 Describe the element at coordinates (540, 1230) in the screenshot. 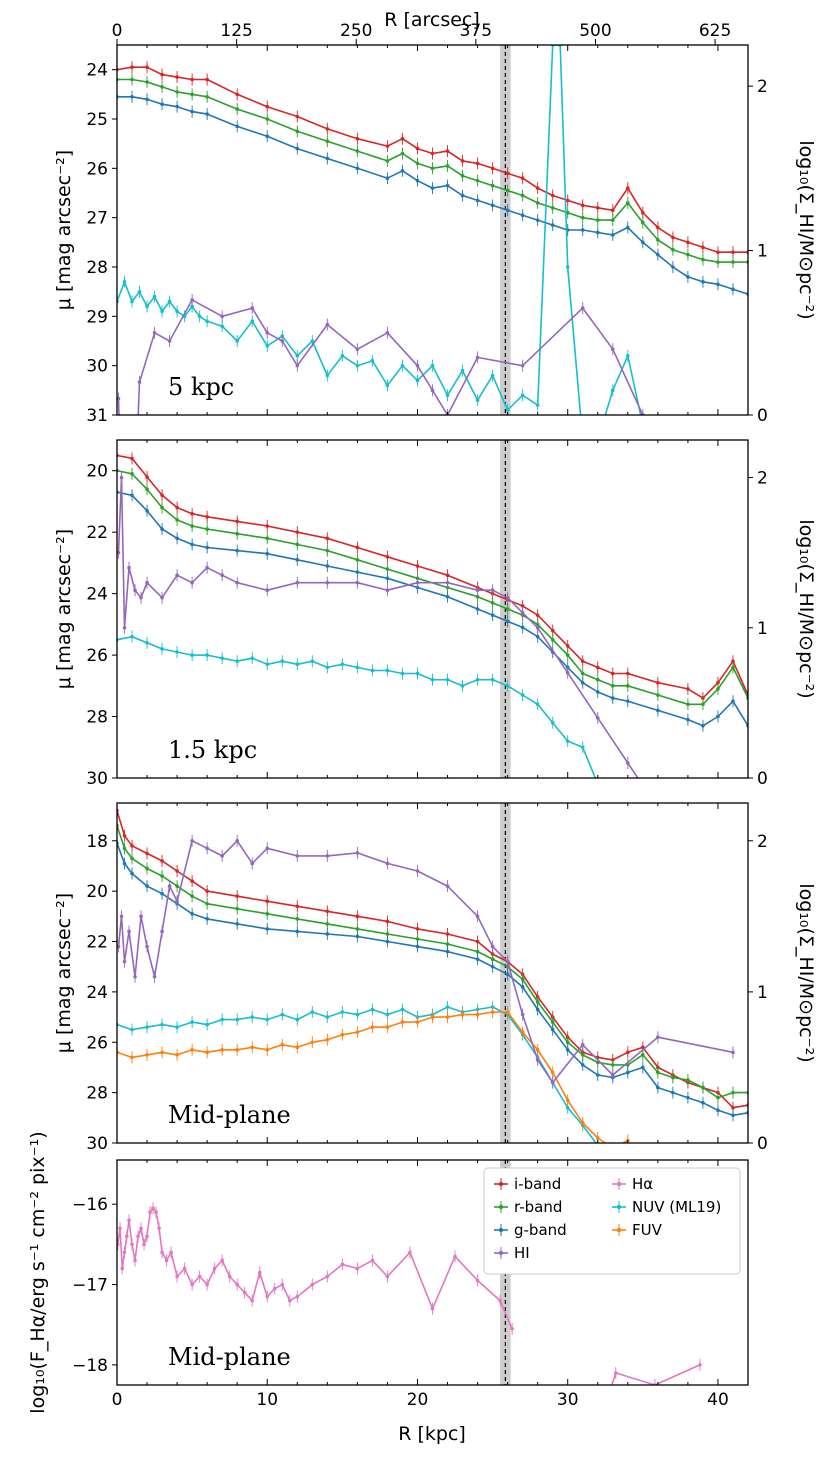

I see `legend-label-g: g-band` at that location.